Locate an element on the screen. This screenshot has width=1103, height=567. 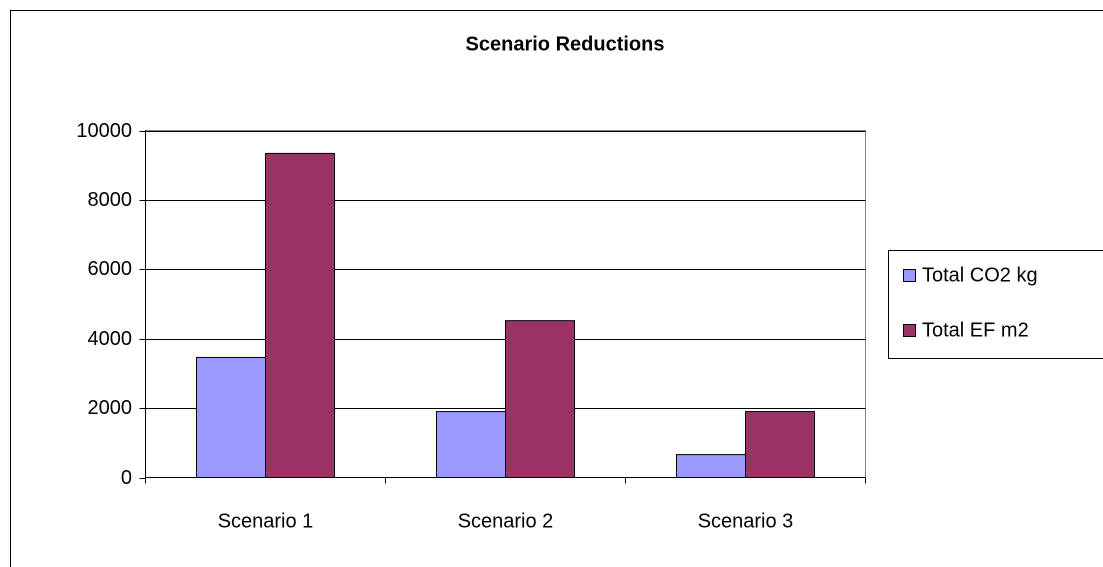
legend-label: Total EF m2 is located at coordinates (975, 330).